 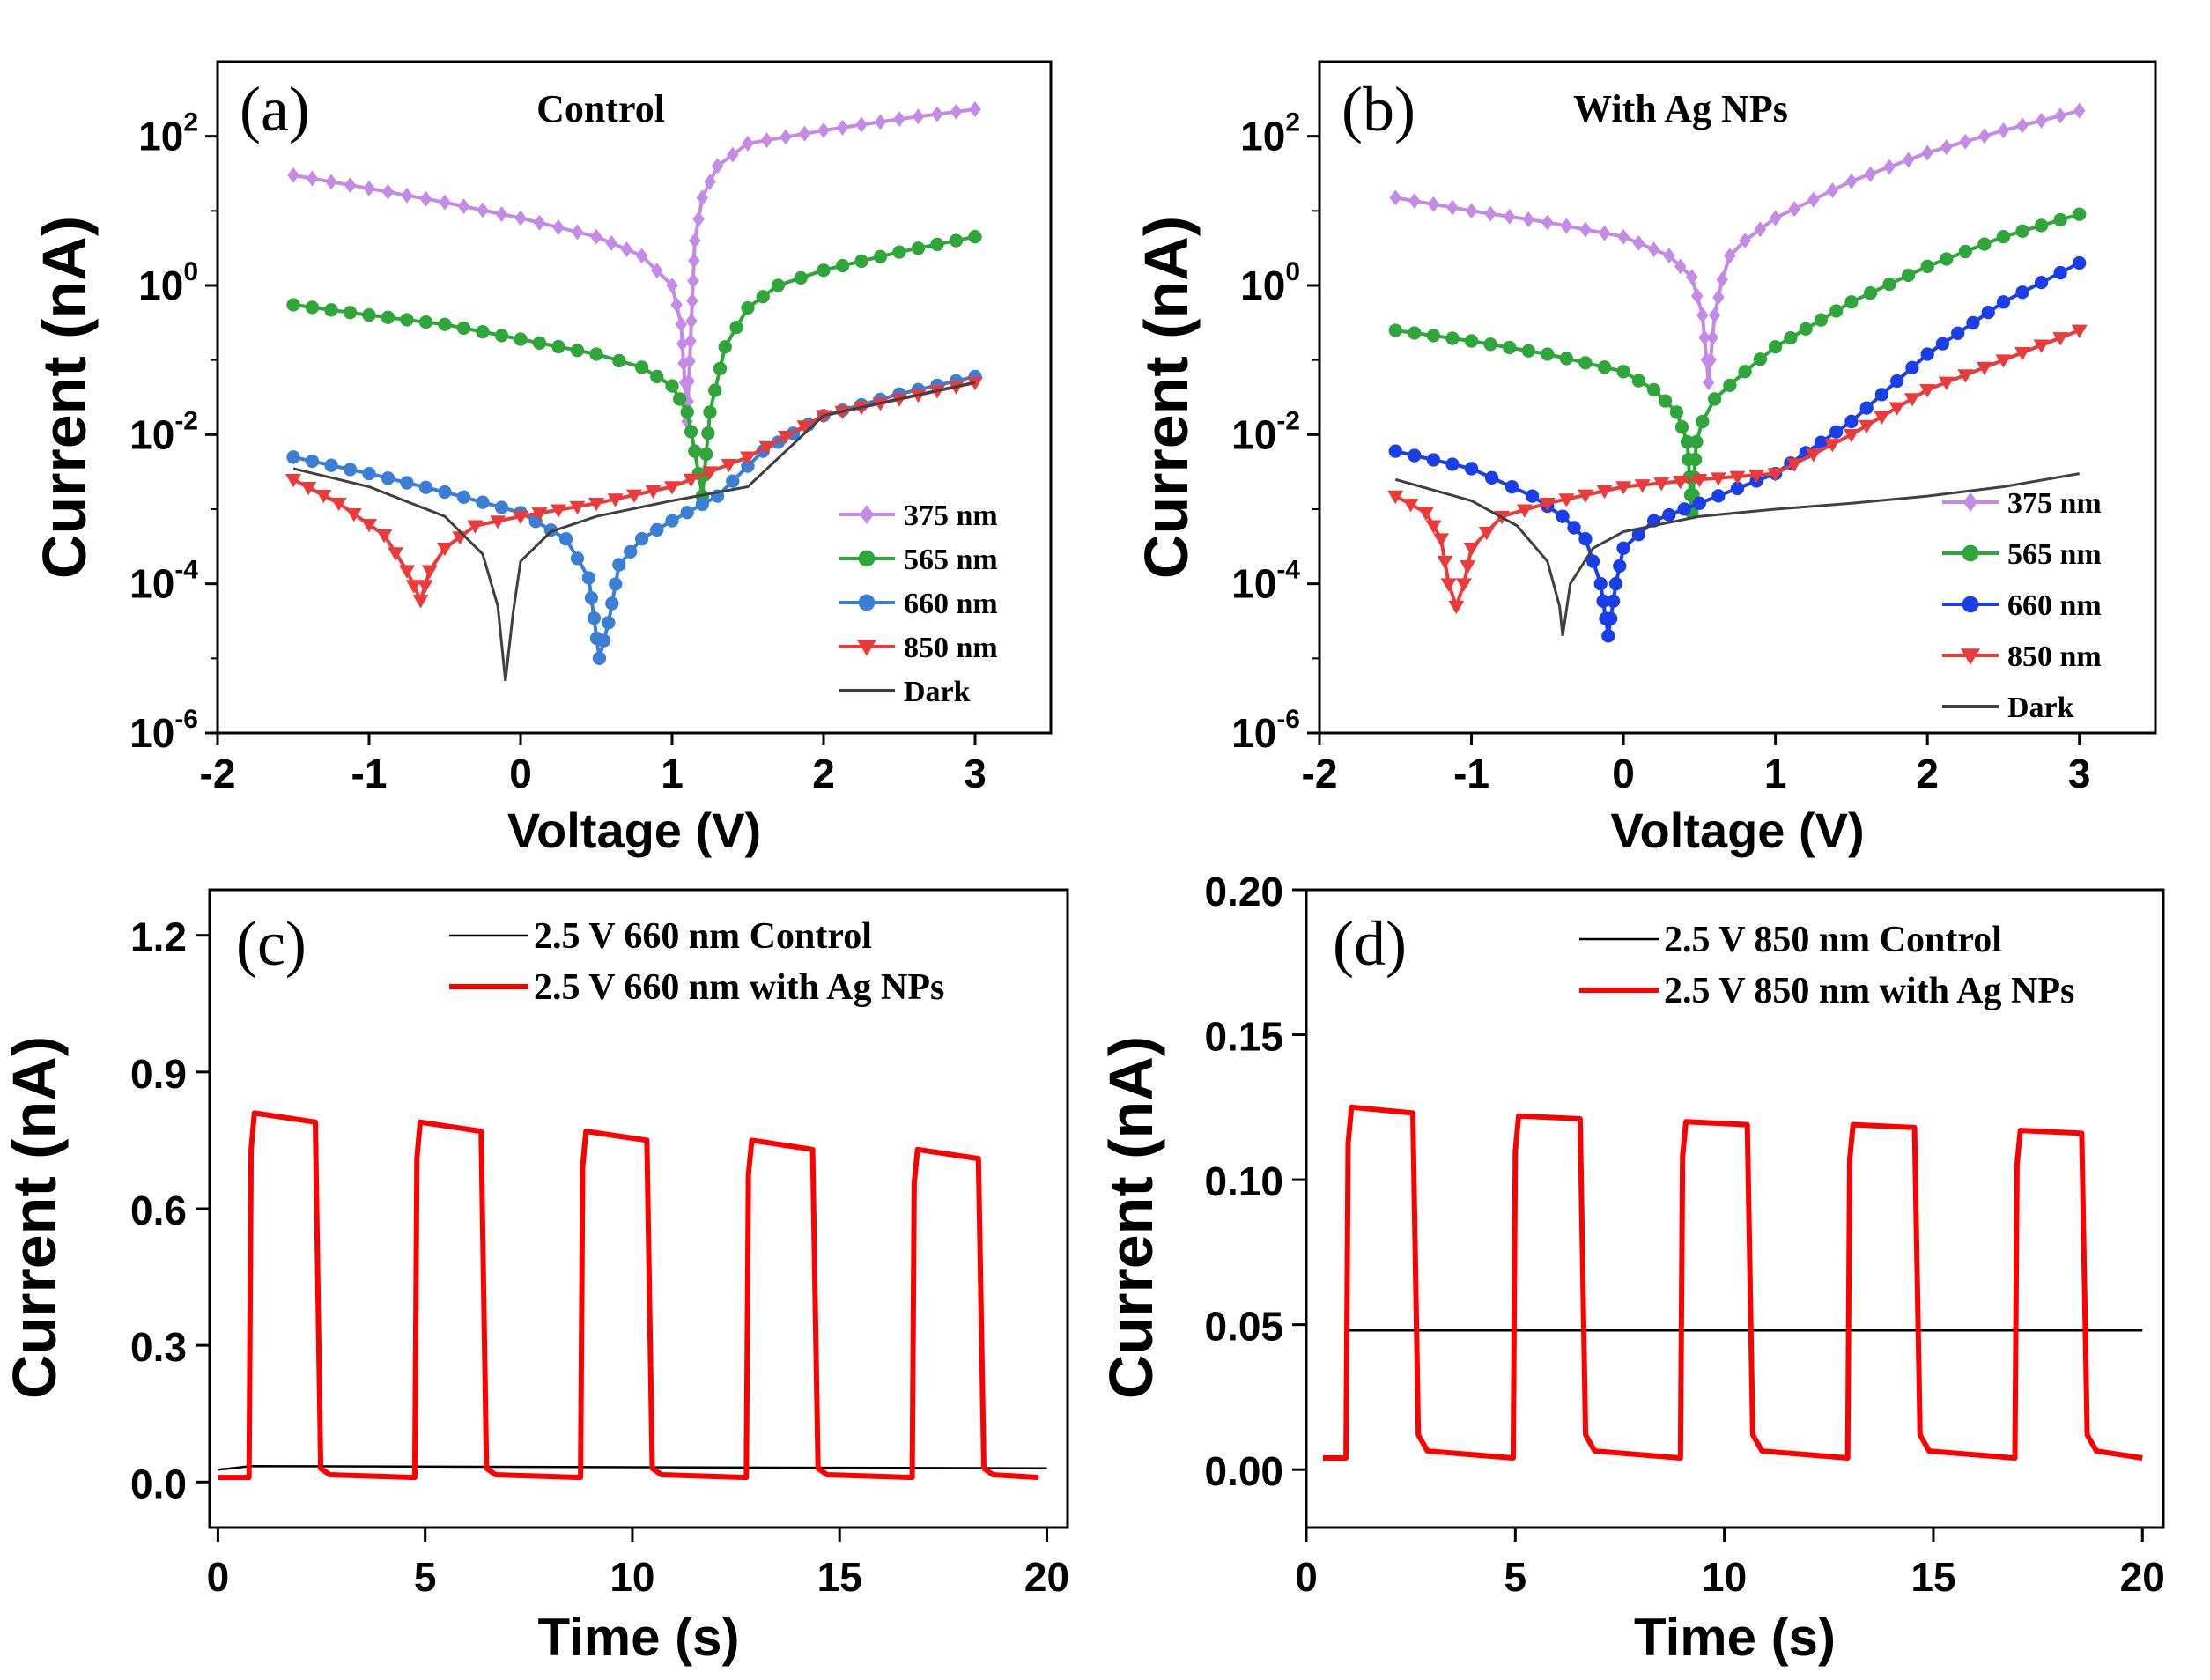 What do you see at coordinates (1243, 1181) in the screenshot?
I see `y-tick-label: 0.10` at bounding box center [1243, 1181].